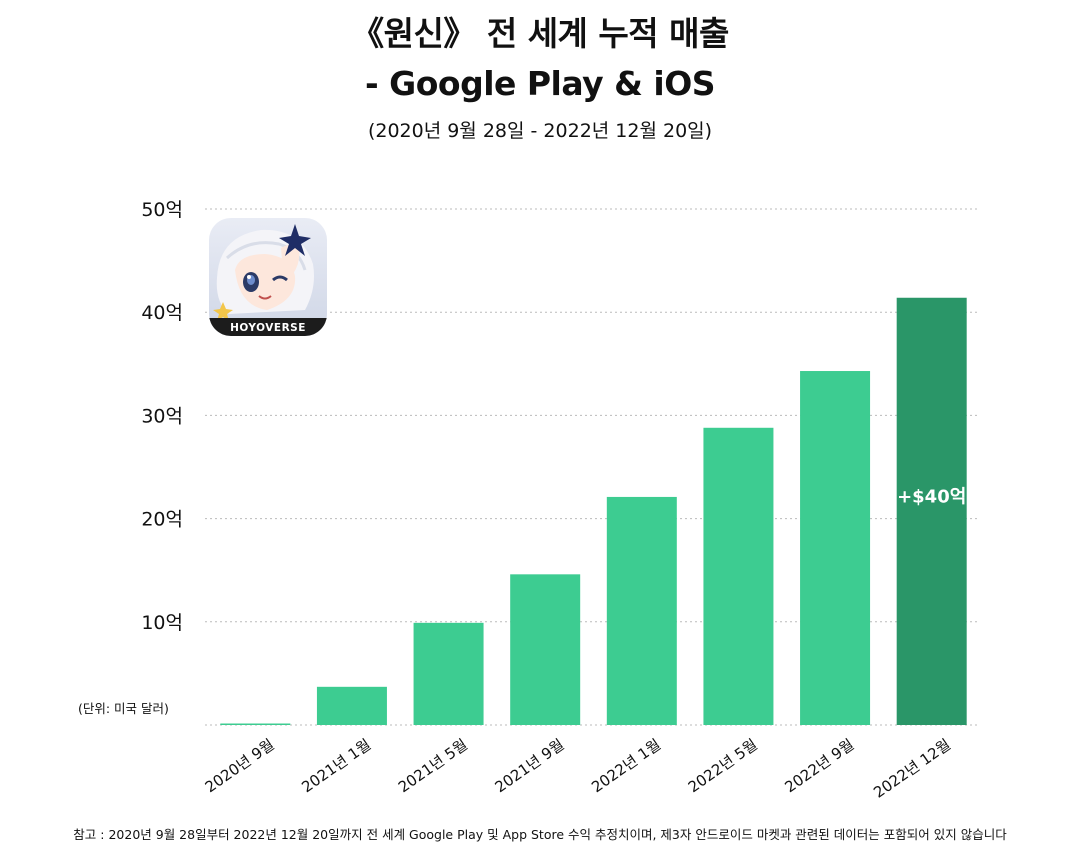 This screenshot has height=854, width=1080. What do you see at coordinates (912, 769) in the screenshot?
I see `x-tick-label: 2022년 12월` at bounding box center [912, 769].